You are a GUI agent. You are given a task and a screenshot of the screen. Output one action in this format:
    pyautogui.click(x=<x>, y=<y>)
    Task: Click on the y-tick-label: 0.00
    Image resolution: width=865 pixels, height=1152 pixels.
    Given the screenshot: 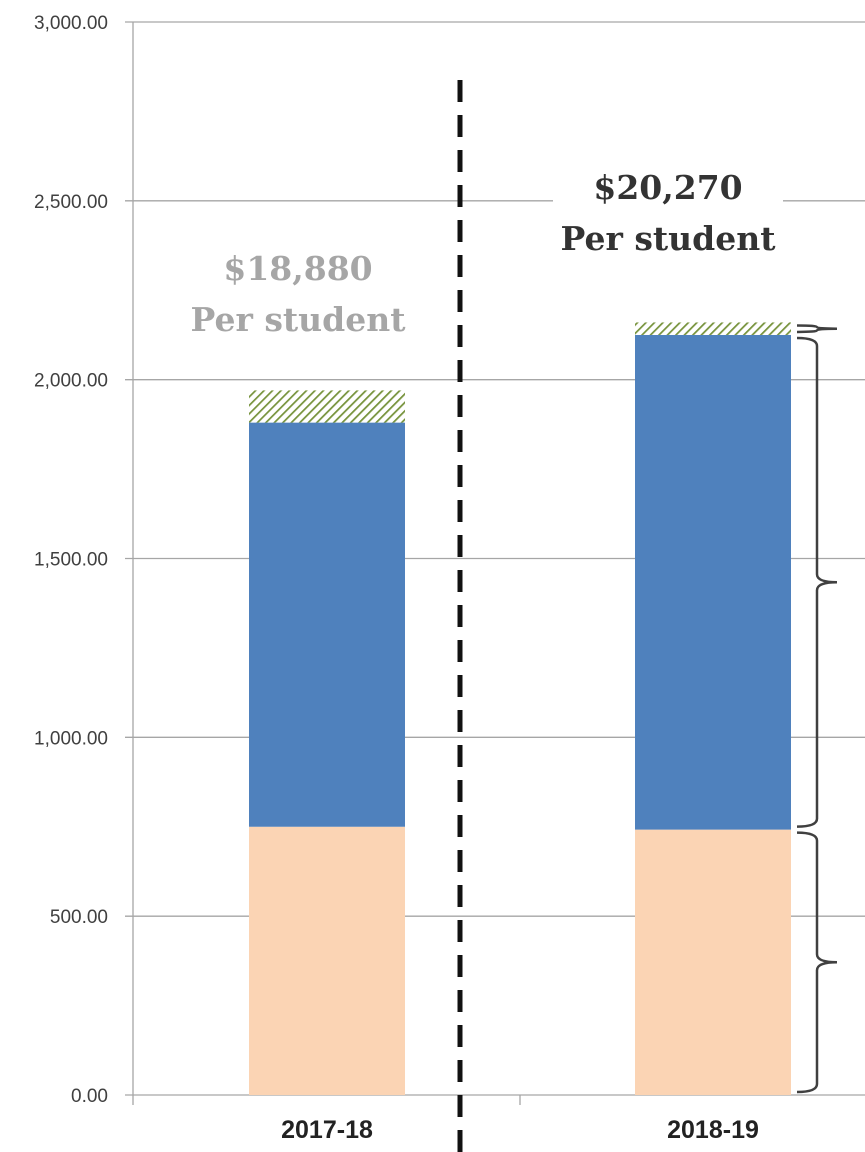 What is the action you would take?
    pyautogui.click(x=89, y=1096)
    